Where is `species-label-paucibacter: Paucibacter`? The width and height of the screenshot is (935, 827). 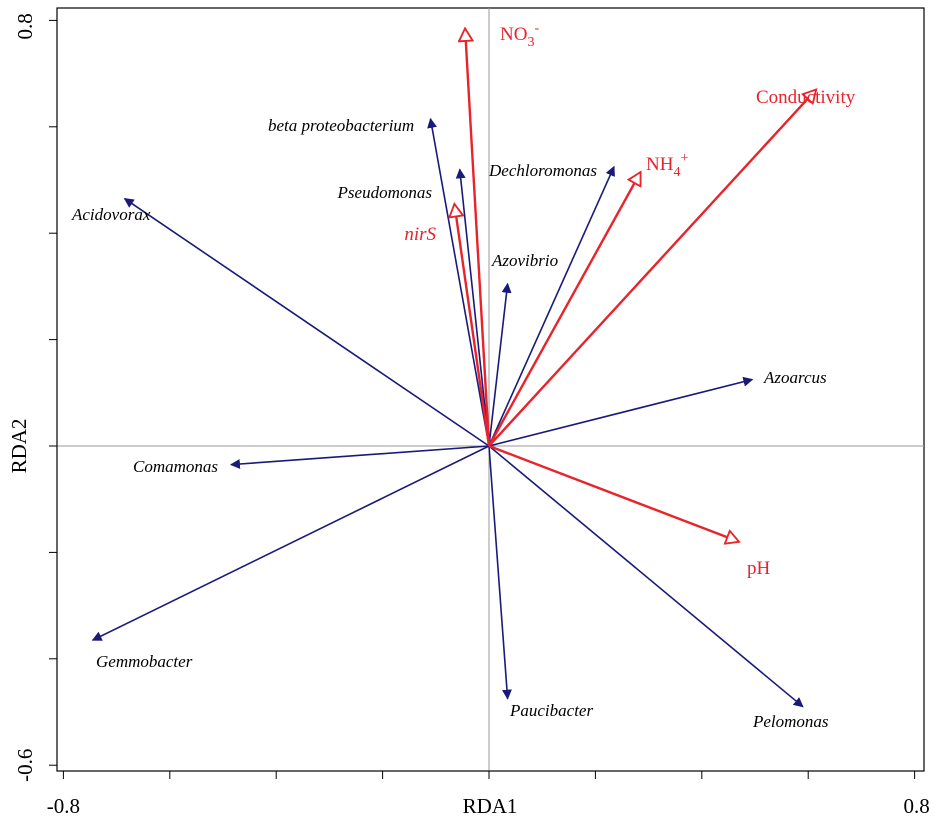 species-label-paucibacter: Paucibacter is located at coordinates (551, 710).